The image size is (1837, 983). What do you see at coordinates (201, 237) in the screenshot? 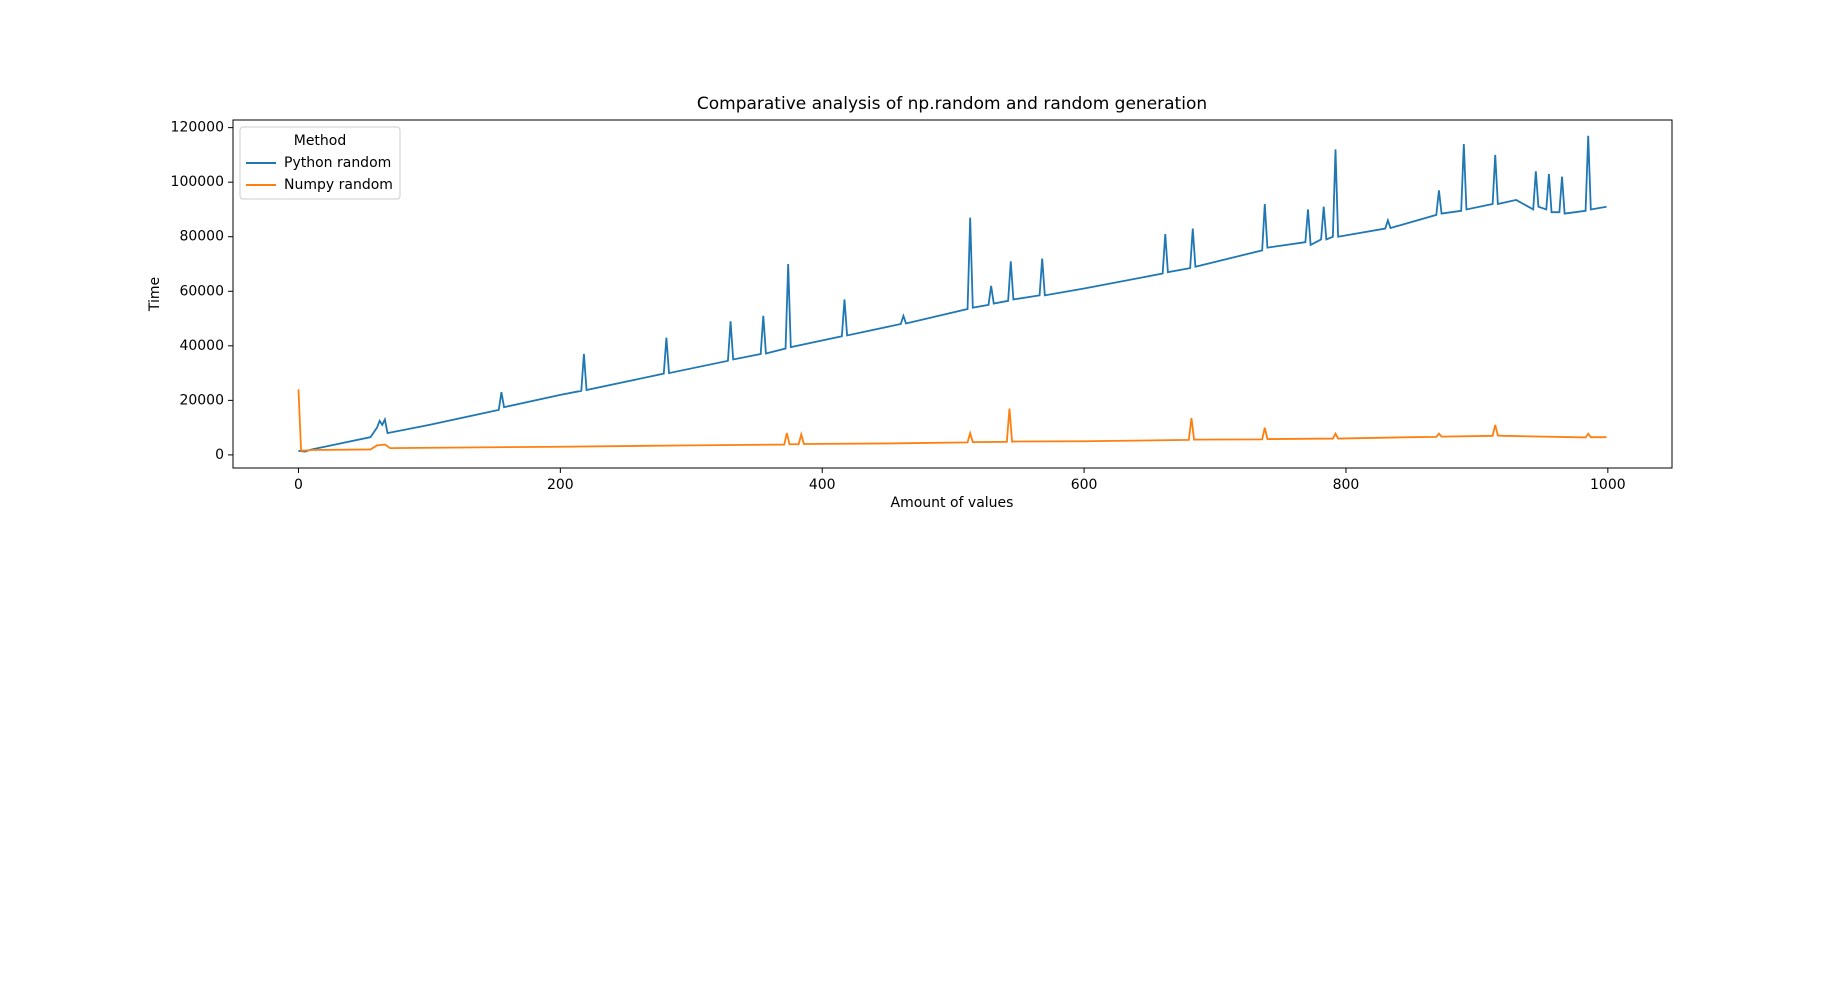
I see `y-tick-label: 80000` at bounding box center [201, 237].